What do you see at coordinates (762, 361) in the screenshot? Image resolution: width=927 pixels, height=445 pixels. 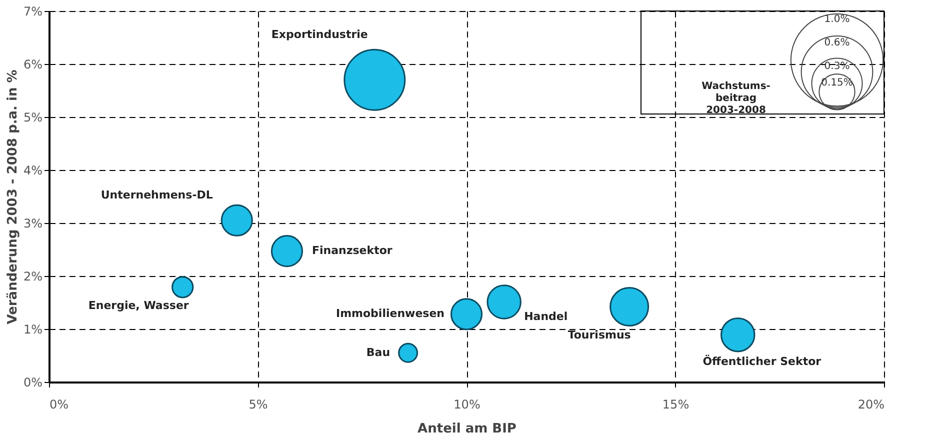 I see `series-label: Öffentlicher Sektor` at bounding box center [762, 361].